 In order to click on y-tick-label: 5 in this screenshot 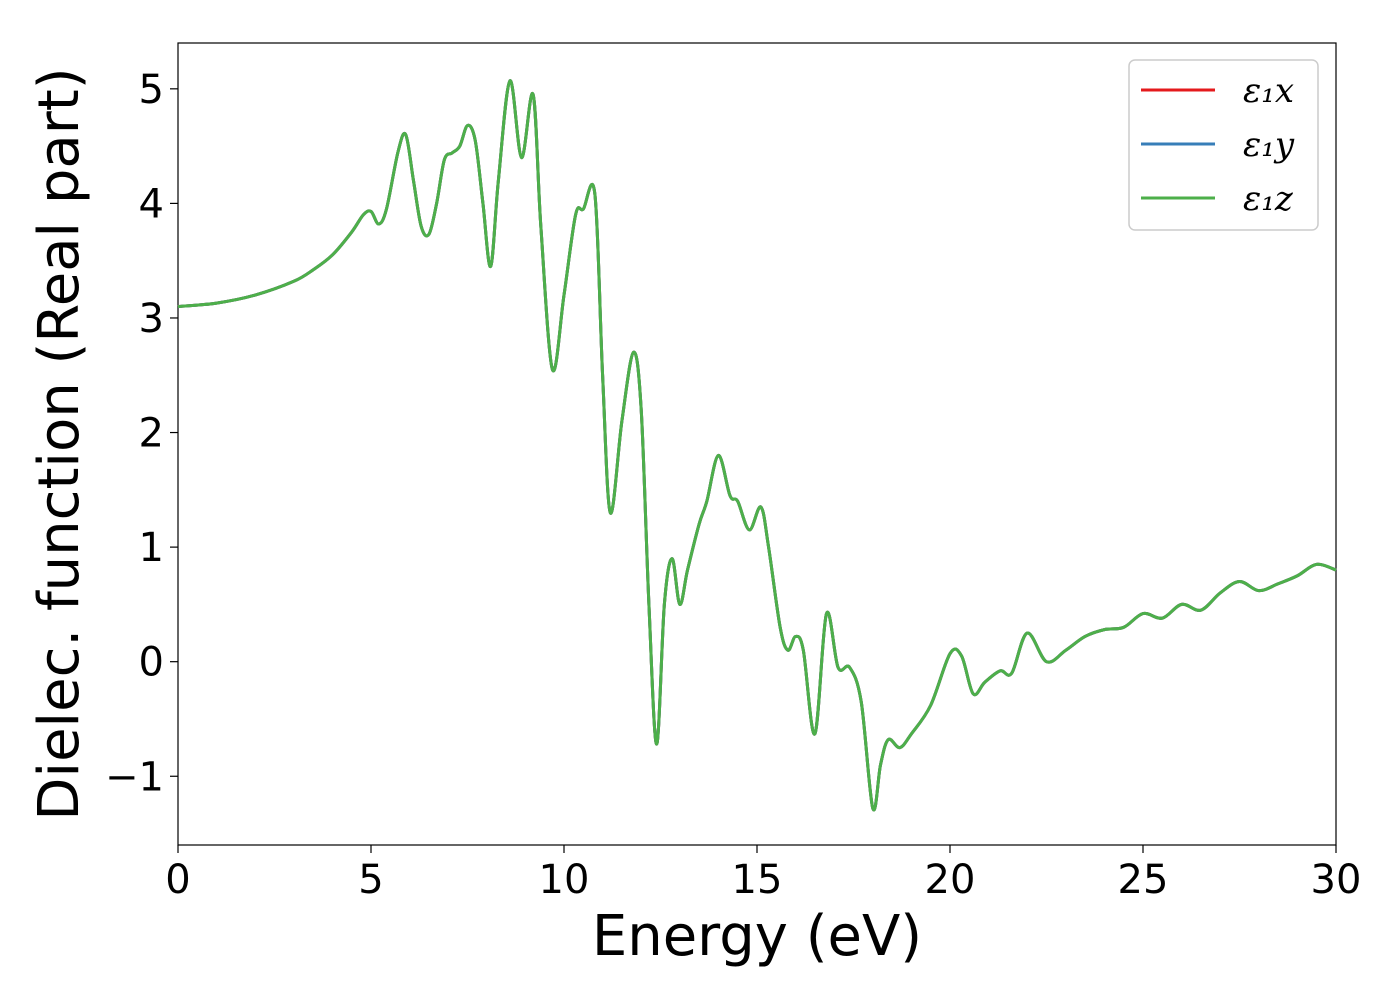, I will do `click(151, 90)`.